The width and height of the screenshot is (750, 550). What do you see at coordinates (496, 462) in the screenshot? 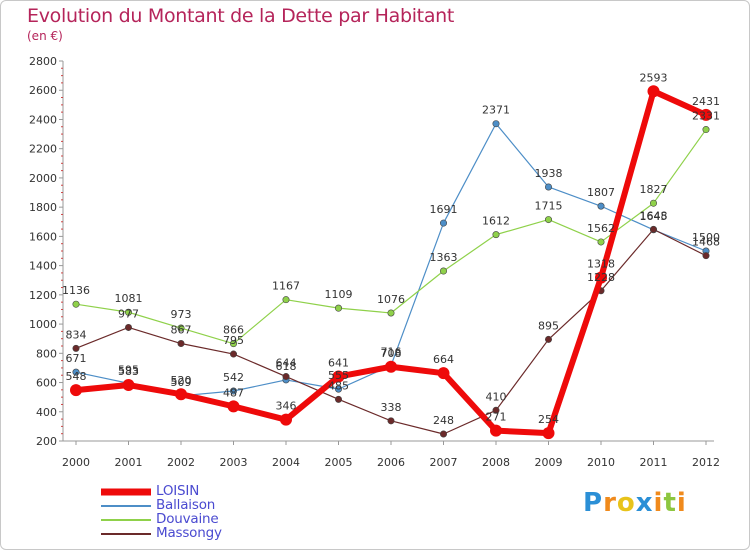
I see `x-tick-label: 2008` at bounding box center [496, 462].